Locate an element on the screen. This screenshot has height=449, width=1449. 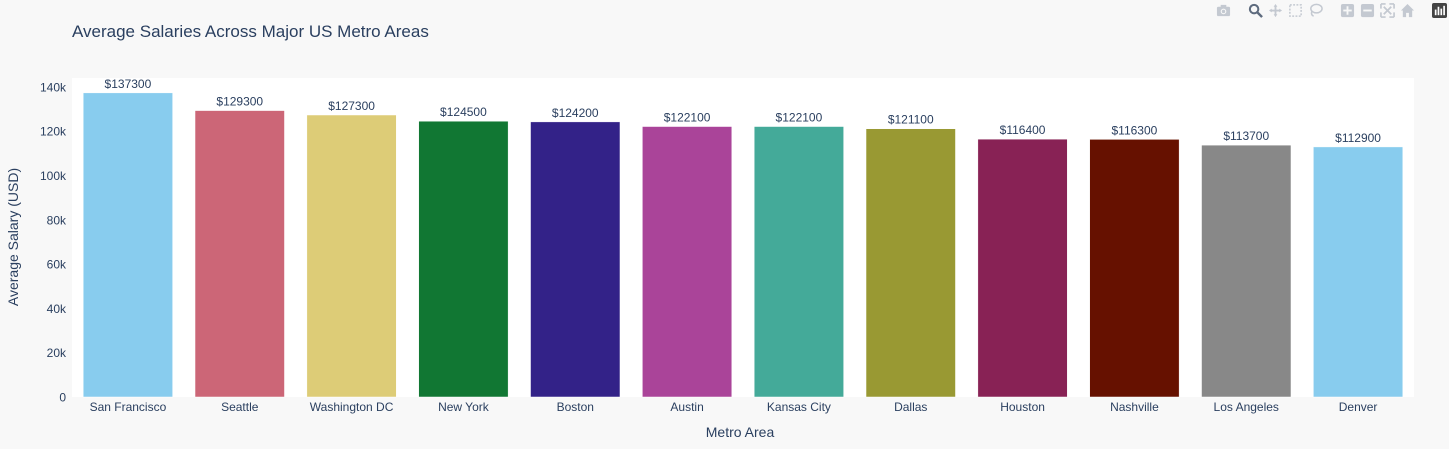
x-tick-label: Washington DC is located at coordinates (352, 407).